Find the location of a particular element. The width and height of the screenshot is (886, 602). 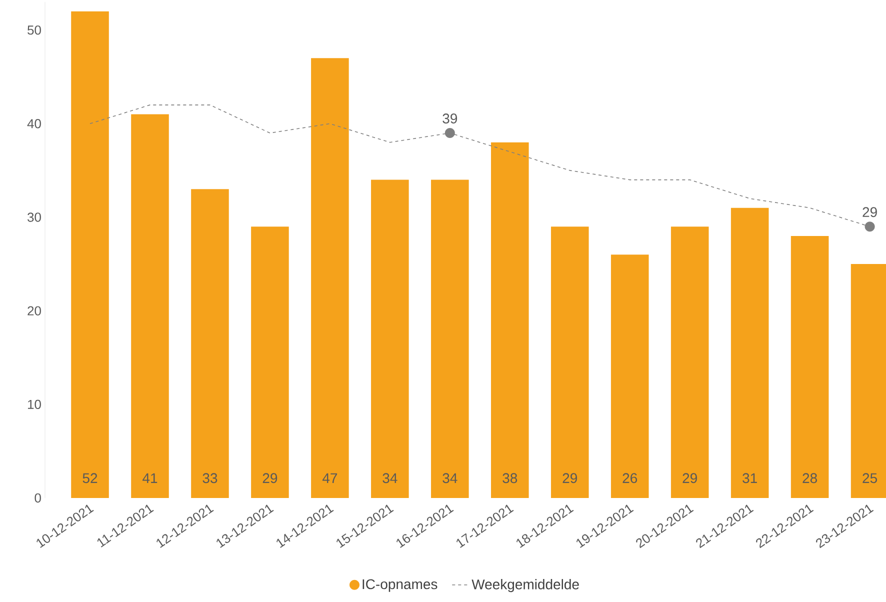

legend-label: IC-opnames is located at coordinates (400, 585).